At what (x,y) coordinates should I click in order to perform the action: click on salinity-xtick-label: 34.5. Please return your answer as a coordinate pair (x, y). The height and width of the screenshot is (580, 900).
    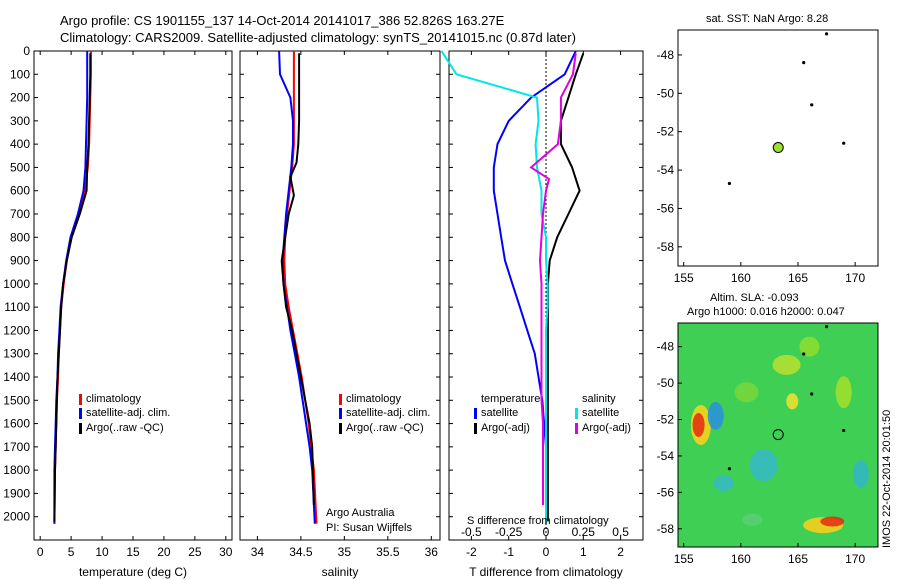
    Looking at the image, I should click on (301, 552).